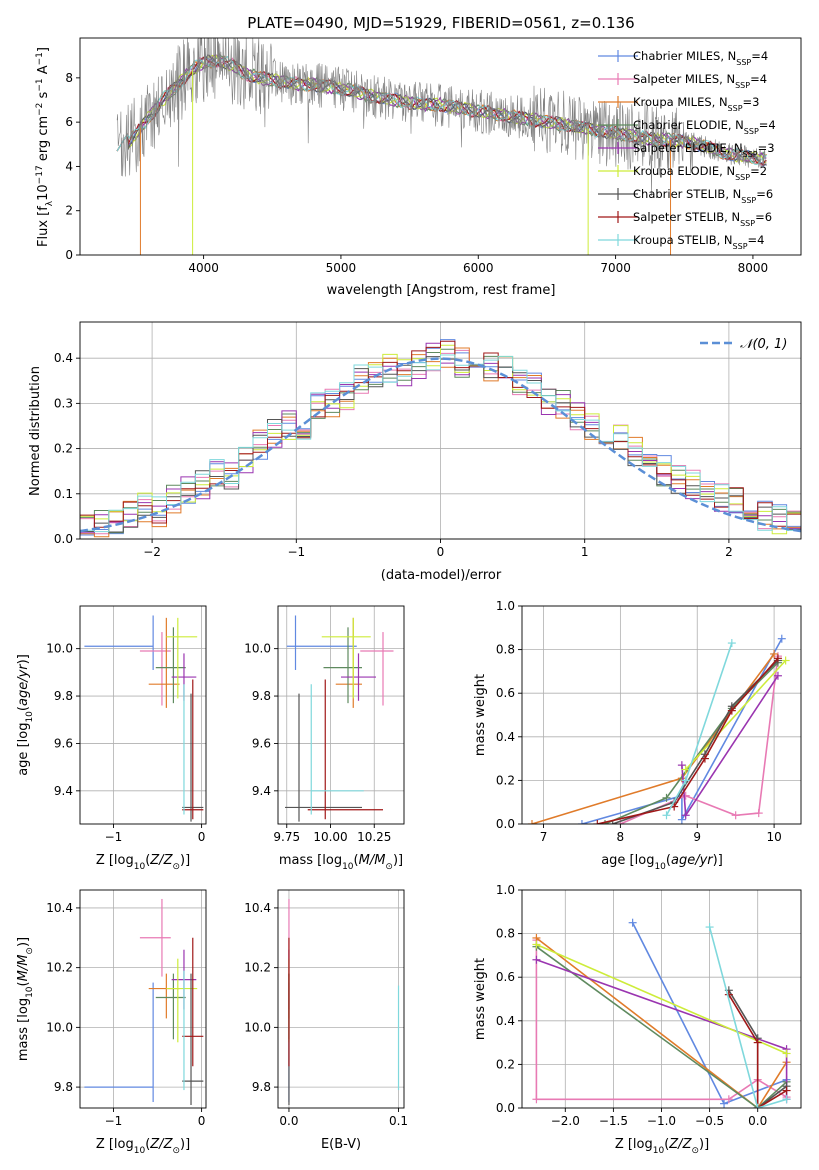 The height and width of the screenshot is (1170, 819). I want to click on mass-vs-EBV-plot-area, so click(344, 1002).